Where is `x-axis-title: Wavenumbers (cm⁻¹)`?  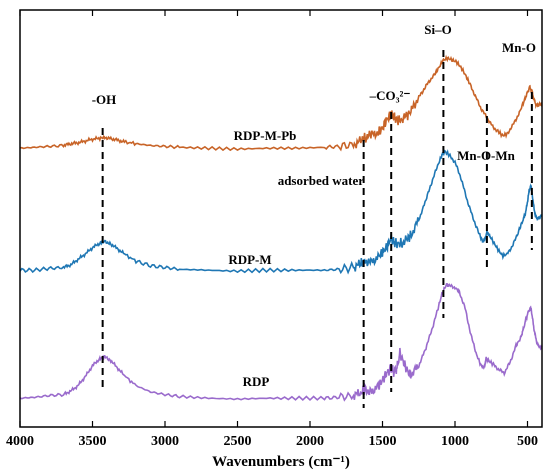 x-axis-title: Wavenumbers (cm⁻¹) is located at coordinates (281, 462).